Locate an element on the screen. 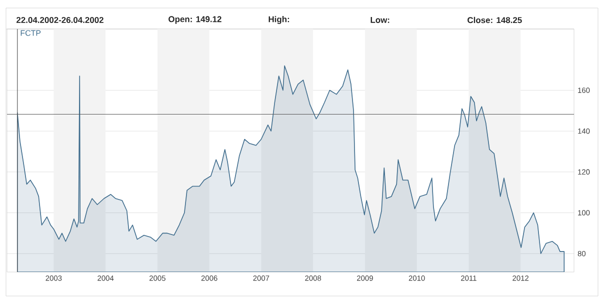  text: Low: is located at coordinates (380, 20).